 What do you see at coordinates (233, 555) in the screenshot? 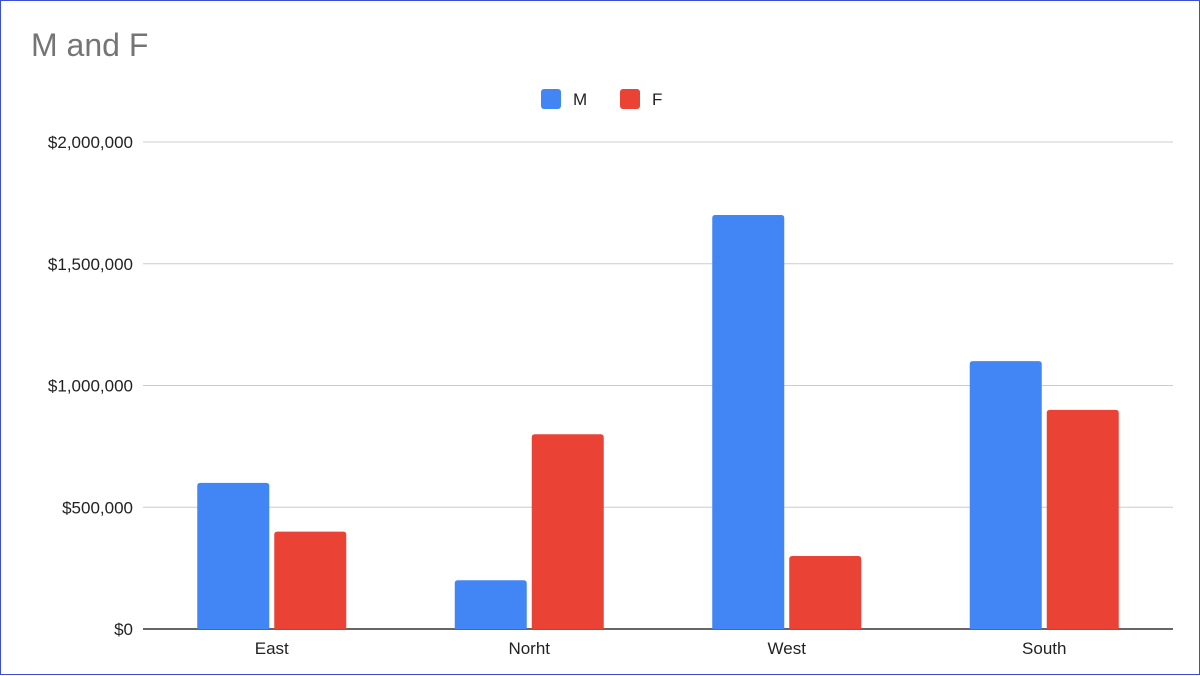
I see `bar-m-east` at bounding box center [233, 555].